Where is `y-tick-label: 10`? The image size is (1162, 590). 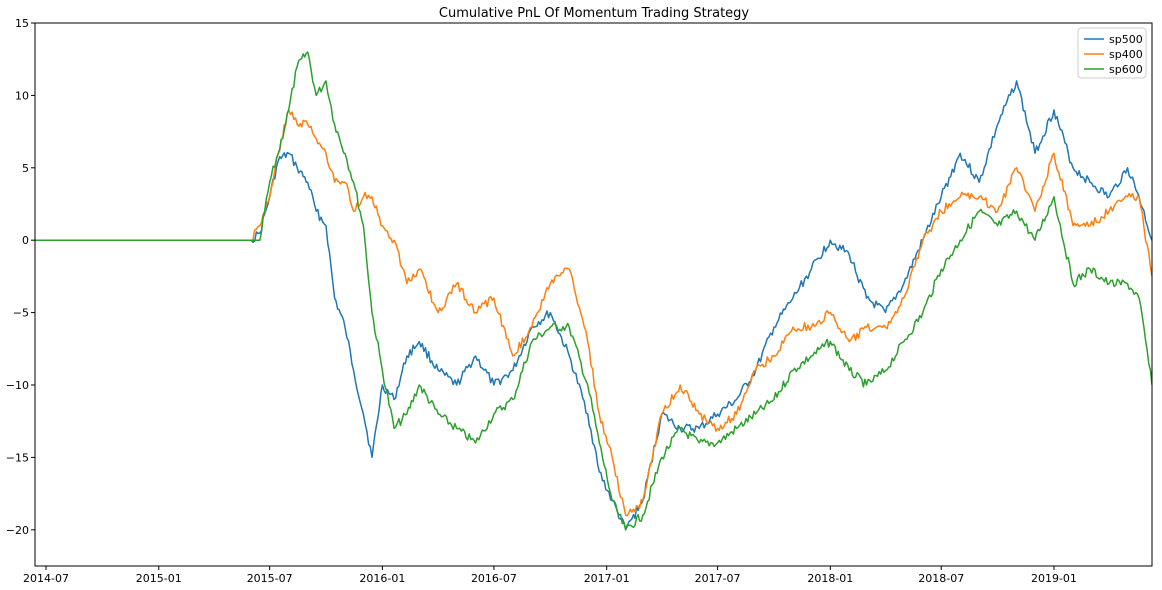
y-tick-label: 10 is located at coordinates (22, 95).